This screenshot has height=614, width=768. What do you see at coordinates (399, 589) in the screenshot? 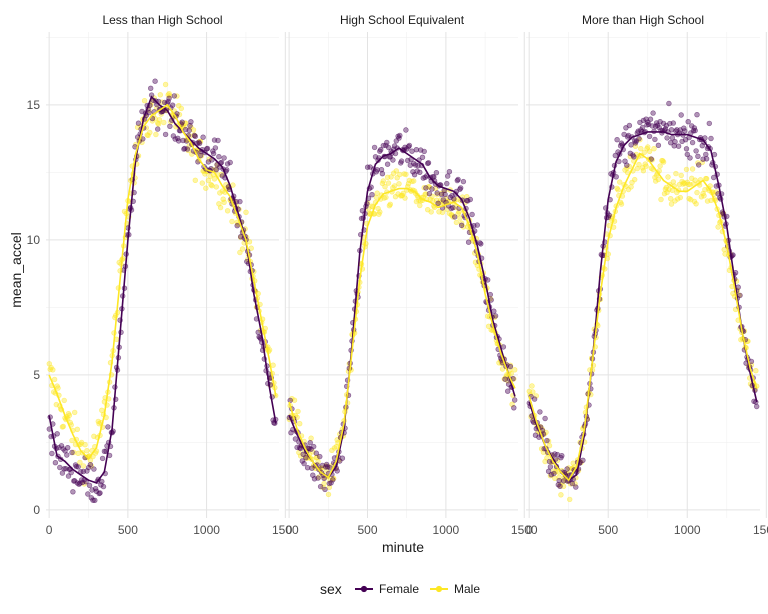
I see `legend-label-female: Female` at bounding box center [399, 589].